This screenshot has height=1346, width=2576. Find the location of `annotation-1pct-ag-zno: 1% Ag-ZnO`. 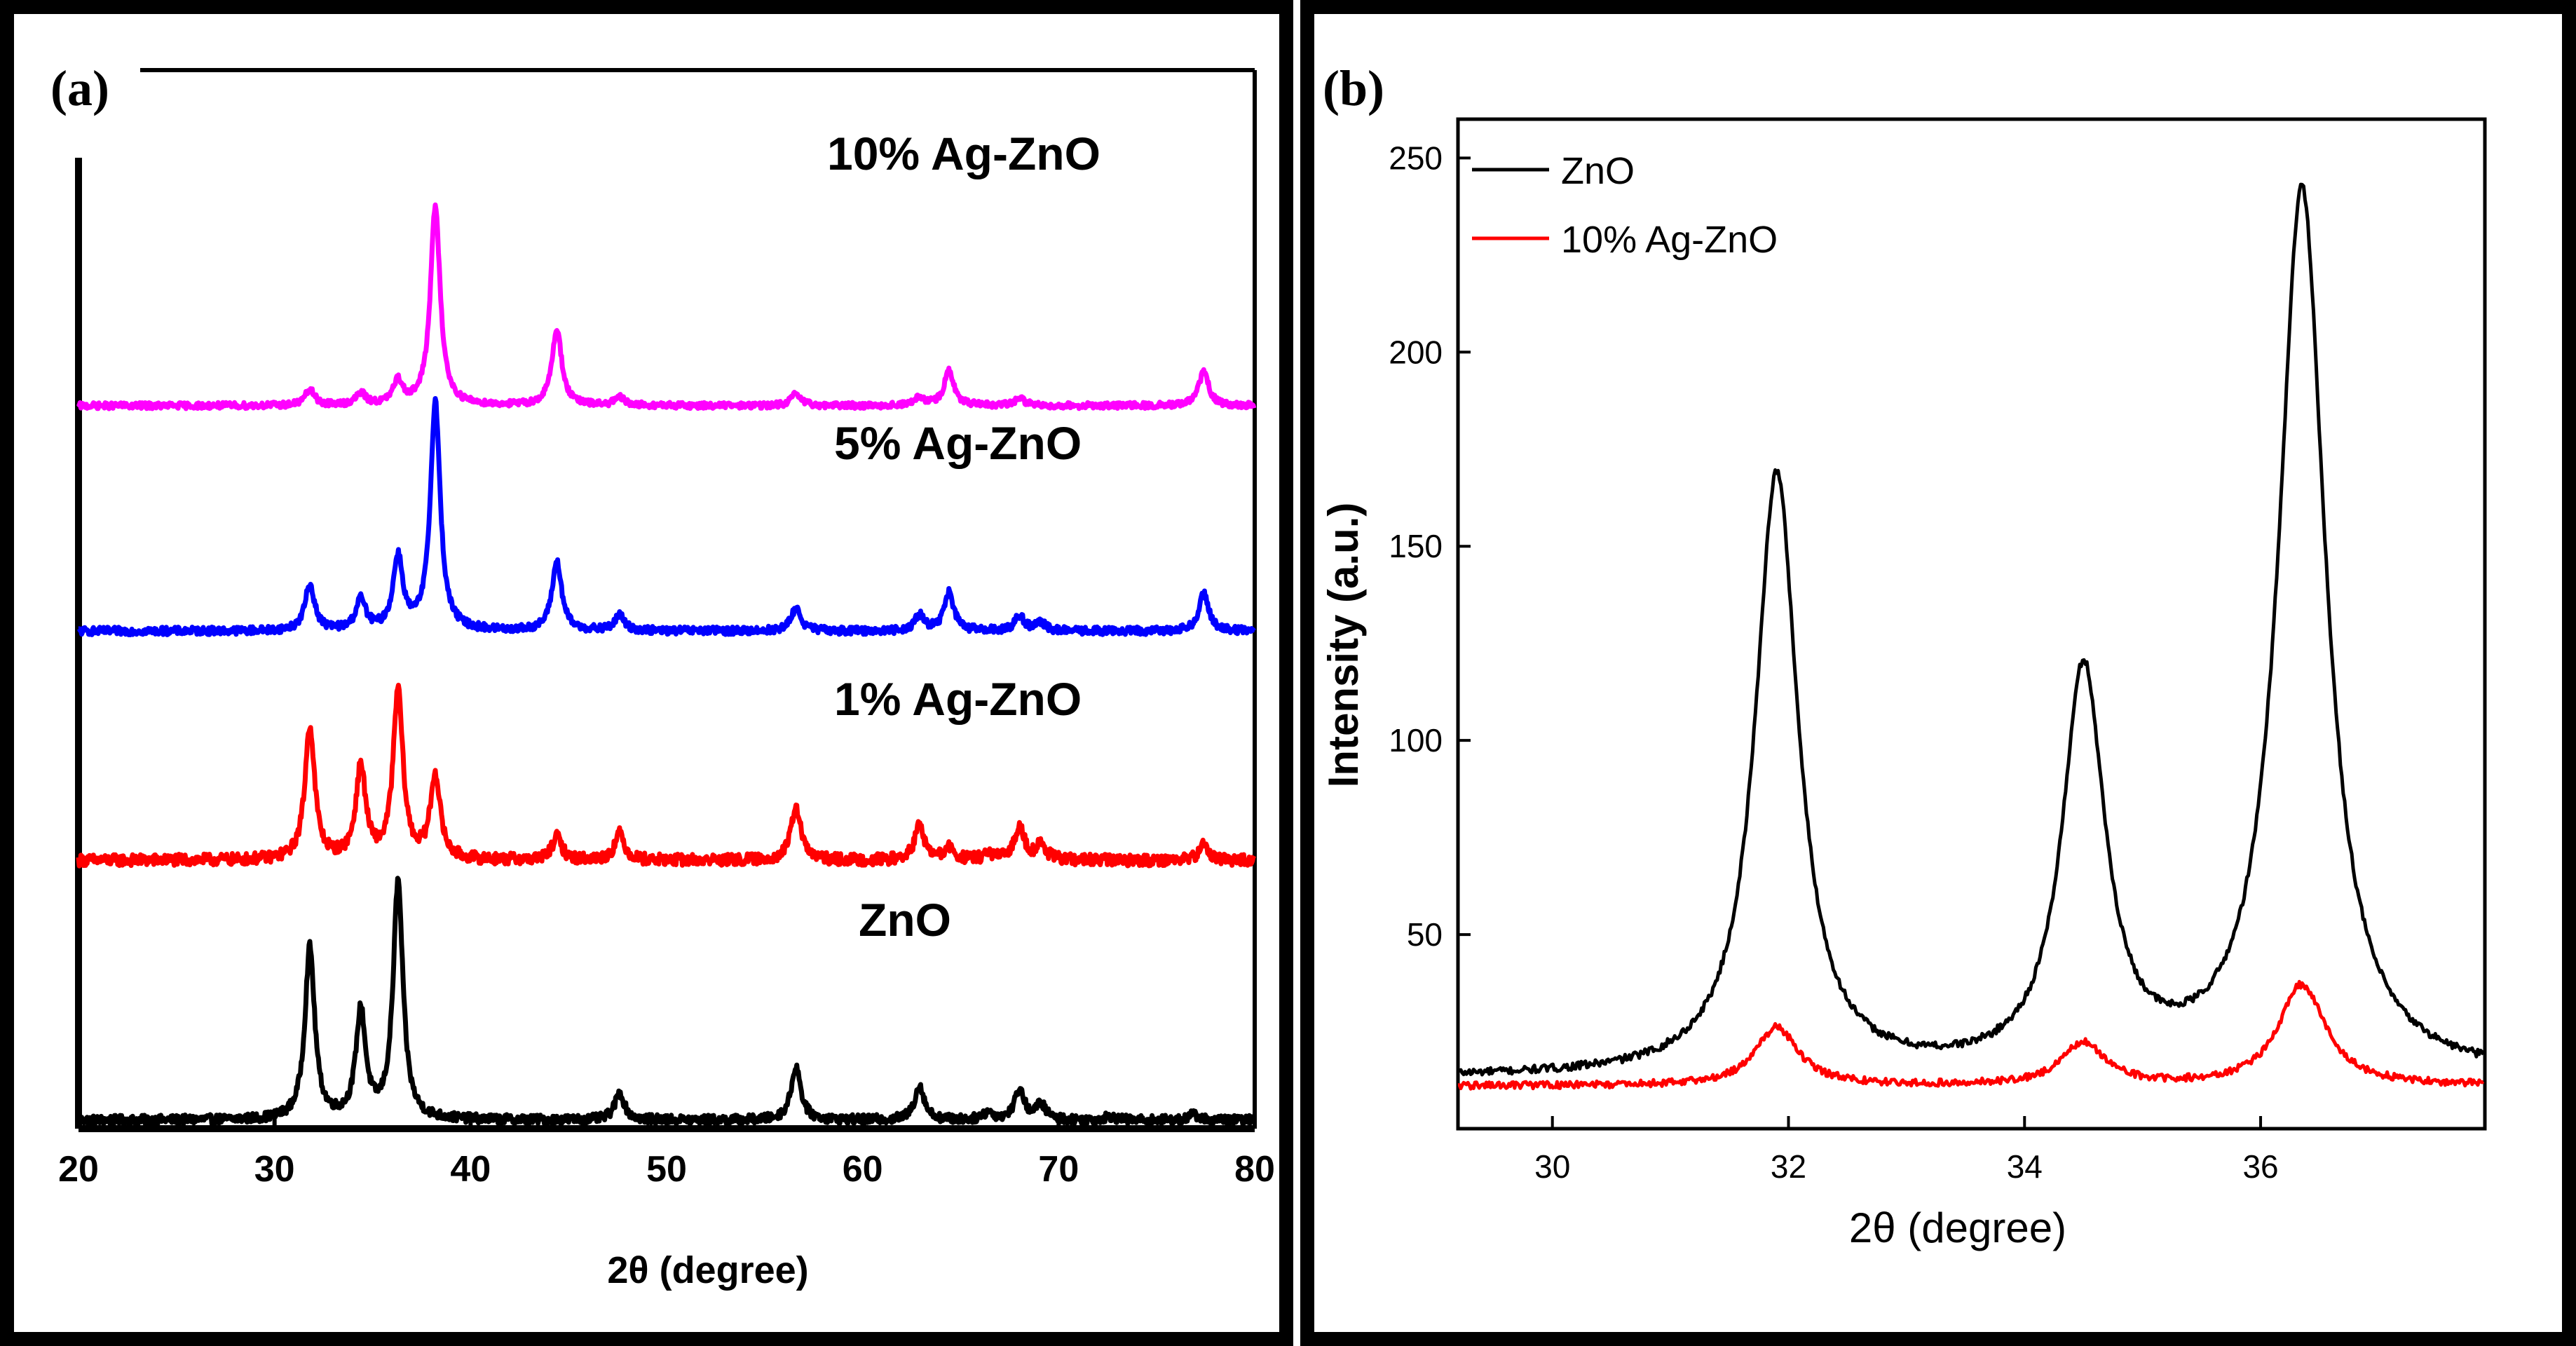

annotation-1pct-ag-zno: 1% Ag-ZnO is located at coordinates (958, 699).